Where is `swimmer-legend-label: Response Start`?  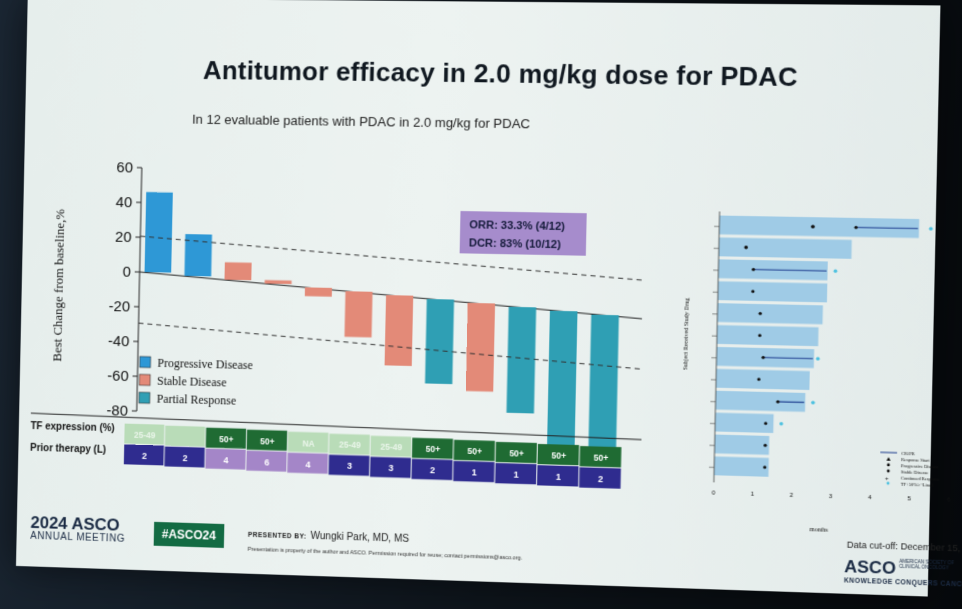
swimmer-legend-label: Response Start is located at coordinates (915, 460).